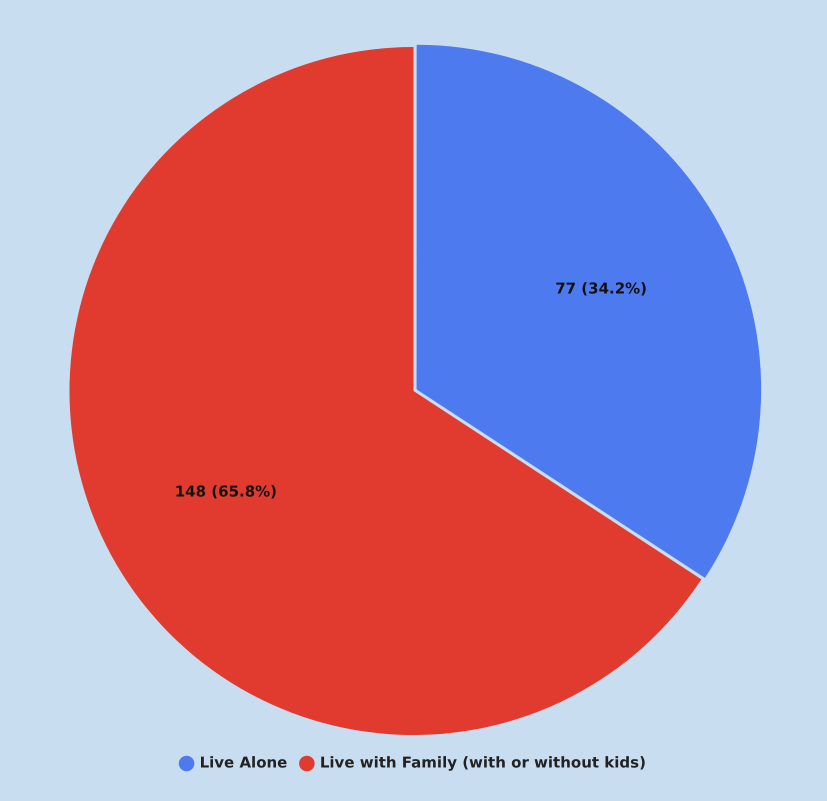 The image size is (827, 801). I want to click on data-label: 77 (34.2%), so click(601, 288).